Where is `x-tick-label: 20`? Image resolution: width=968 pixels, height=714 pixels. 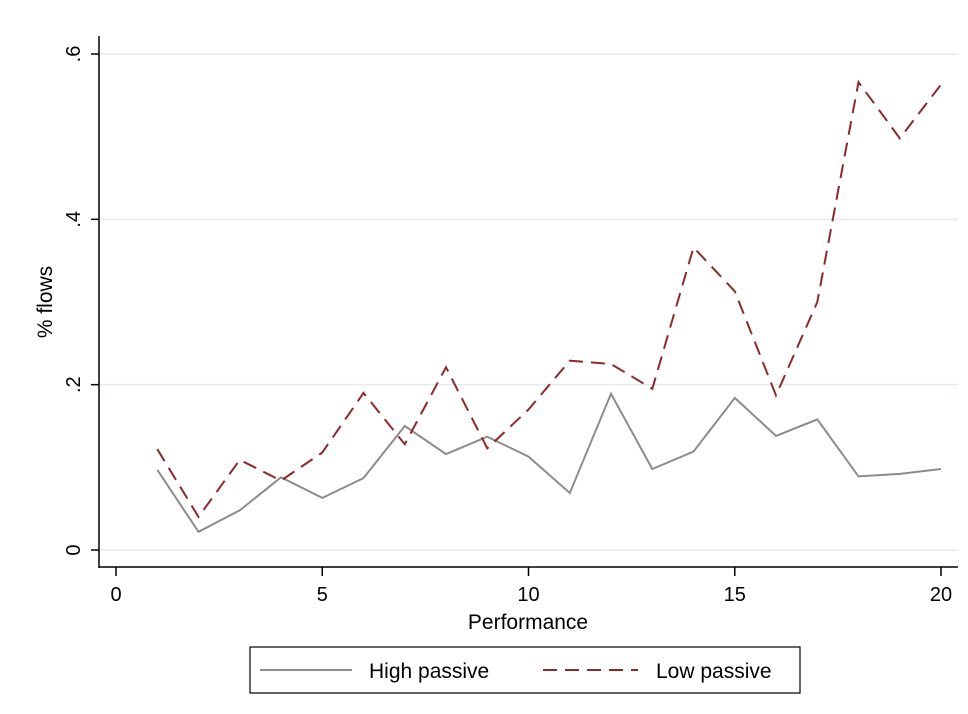
x-tick-label: 20 is located at coordinates (941, 595).